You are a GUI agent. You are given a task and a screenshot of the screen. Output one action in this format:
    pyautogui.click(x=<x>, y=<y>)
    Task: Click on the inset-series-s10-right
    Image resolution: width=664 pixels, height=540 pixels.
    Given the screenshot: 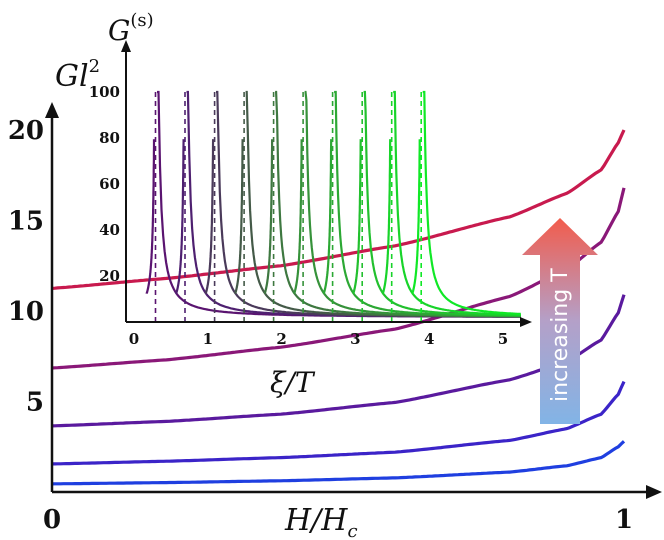 What is the action you would take?
    pyautogui.click(x=471, y=202)
    